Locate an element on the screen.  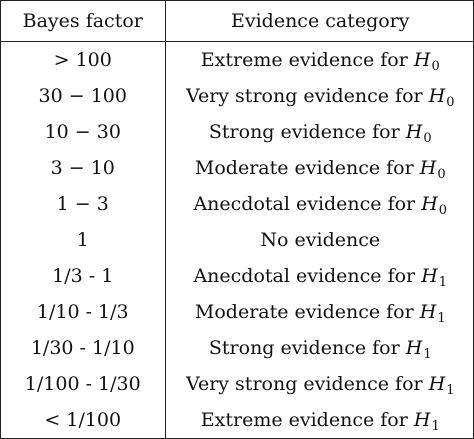
bayes-factor-cell: > 100 is located at coordinates (83, 59).